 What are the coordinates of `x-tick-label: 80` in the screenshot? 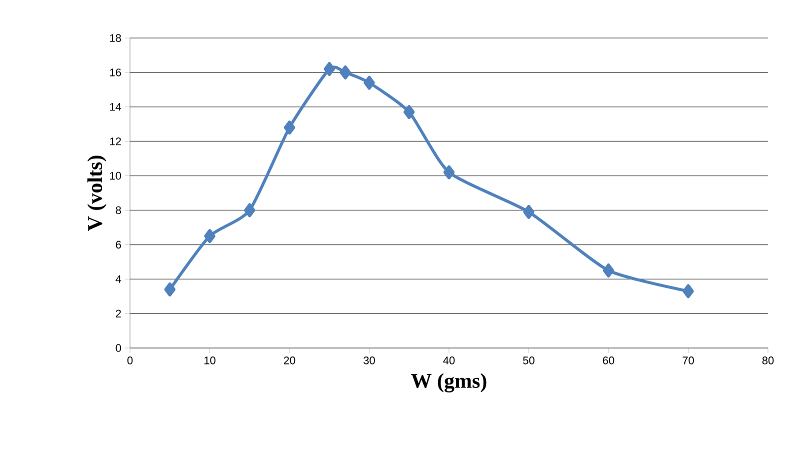 It's located at (768, 360).